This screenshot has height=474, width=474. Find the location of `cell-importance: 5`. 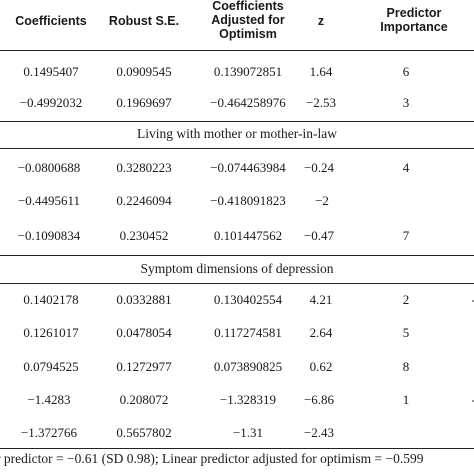

cell-importance: 5 is located at coordinates (406, 332).